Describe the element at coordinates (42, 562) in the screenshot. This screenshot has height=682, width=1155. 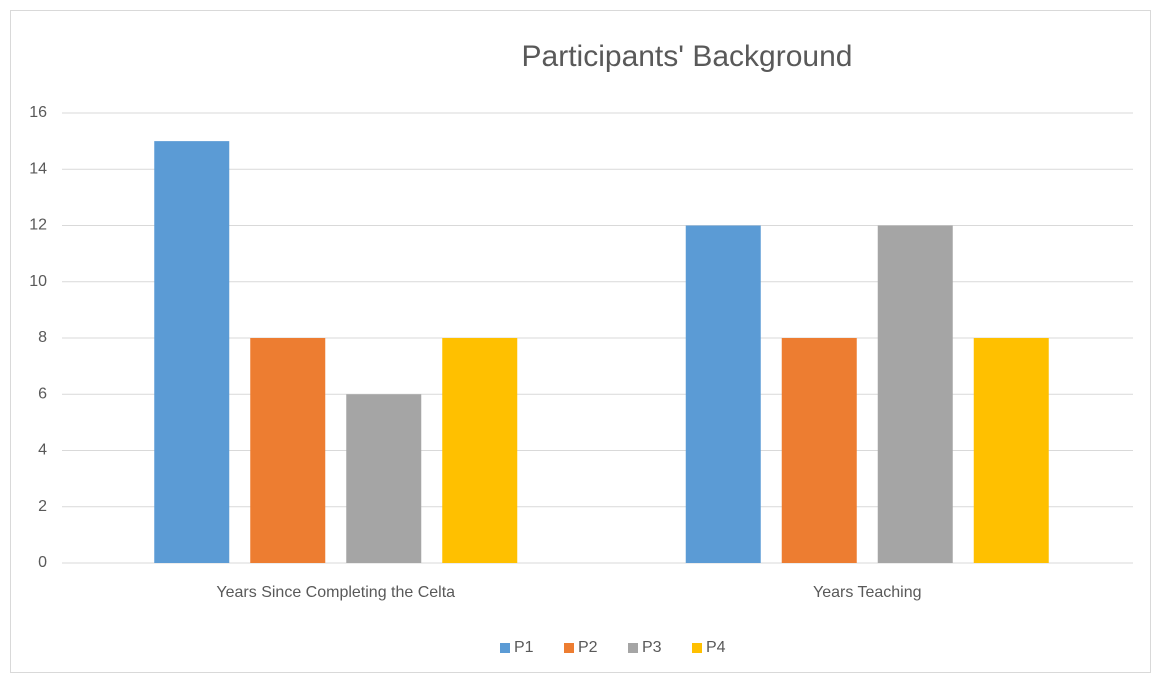
I see `y-tick-label: 0` at that location.